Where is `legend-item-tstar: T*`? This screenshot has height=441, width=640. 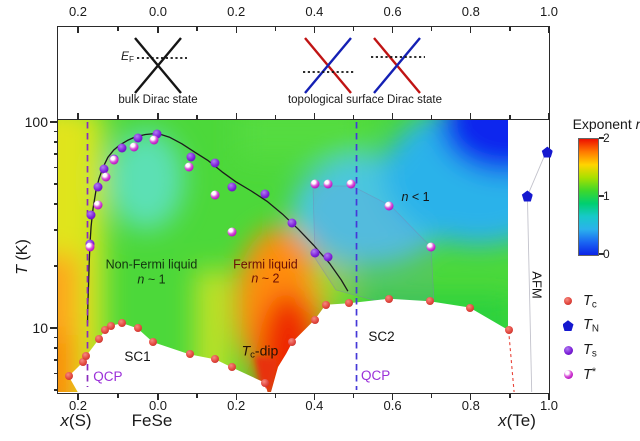
legend-item-tstar: T* is located at coordinates (579, 375).